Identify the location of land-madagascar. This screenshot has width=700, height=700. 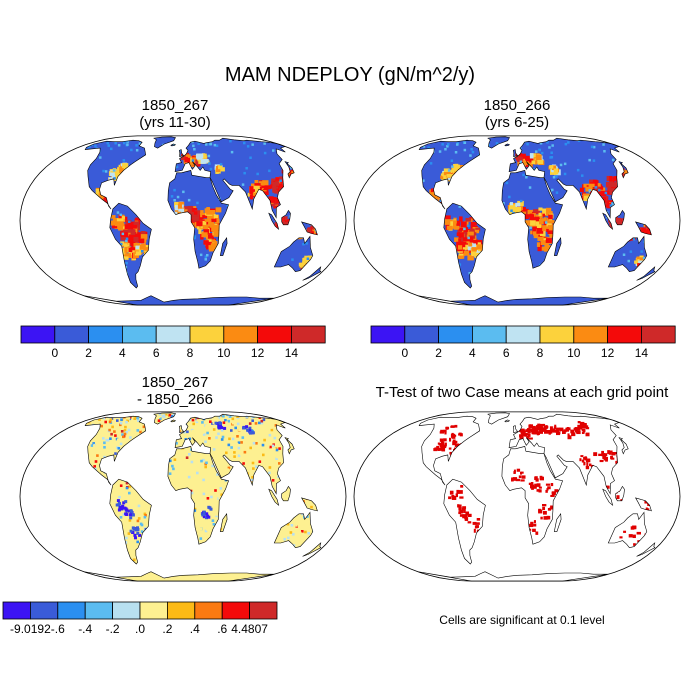
(558, 246).